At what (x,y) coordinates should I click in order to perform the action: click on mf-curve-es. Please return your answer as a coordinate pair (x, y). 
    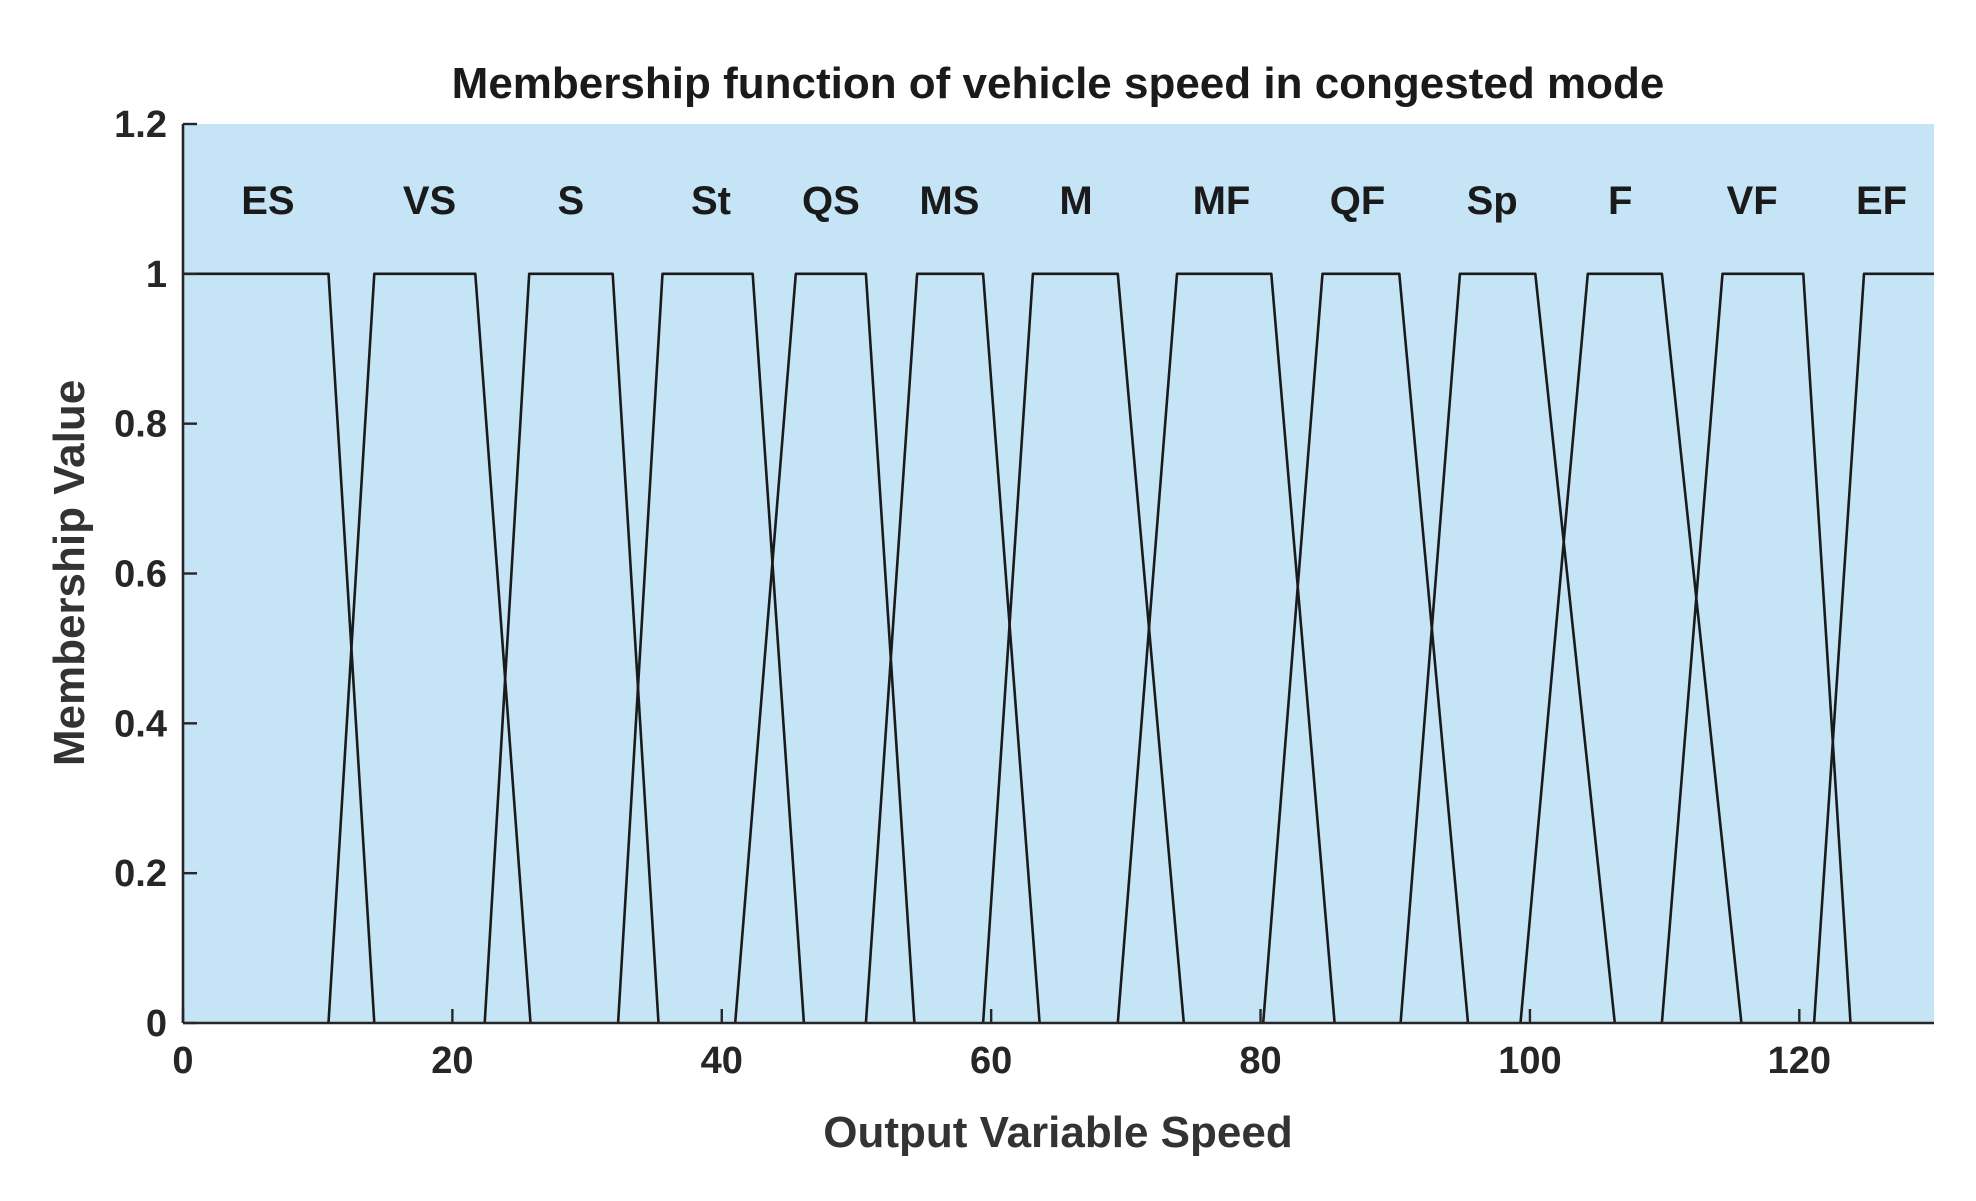
    Looking at the image, I should click on (279, 648).